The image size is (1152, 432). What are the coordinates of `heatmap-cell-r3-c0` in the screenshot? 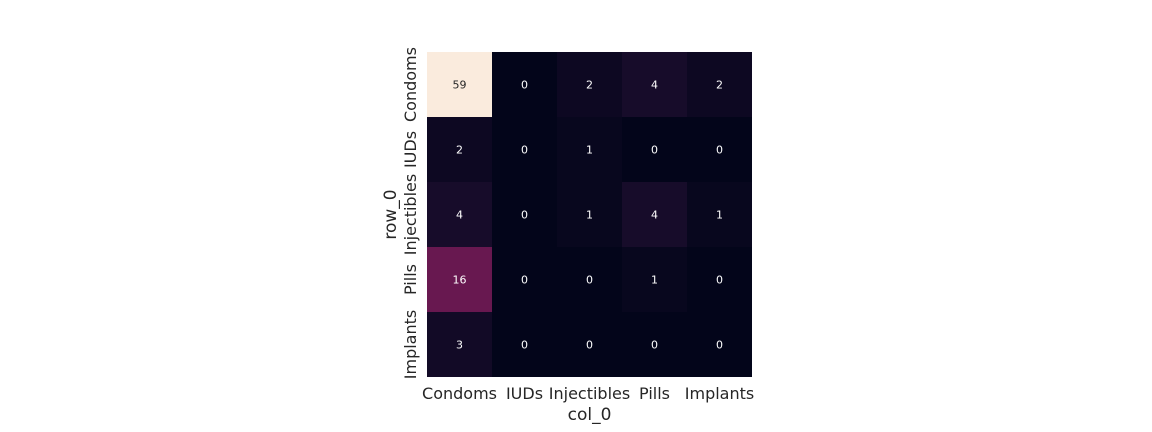 It's located at (459, 279).